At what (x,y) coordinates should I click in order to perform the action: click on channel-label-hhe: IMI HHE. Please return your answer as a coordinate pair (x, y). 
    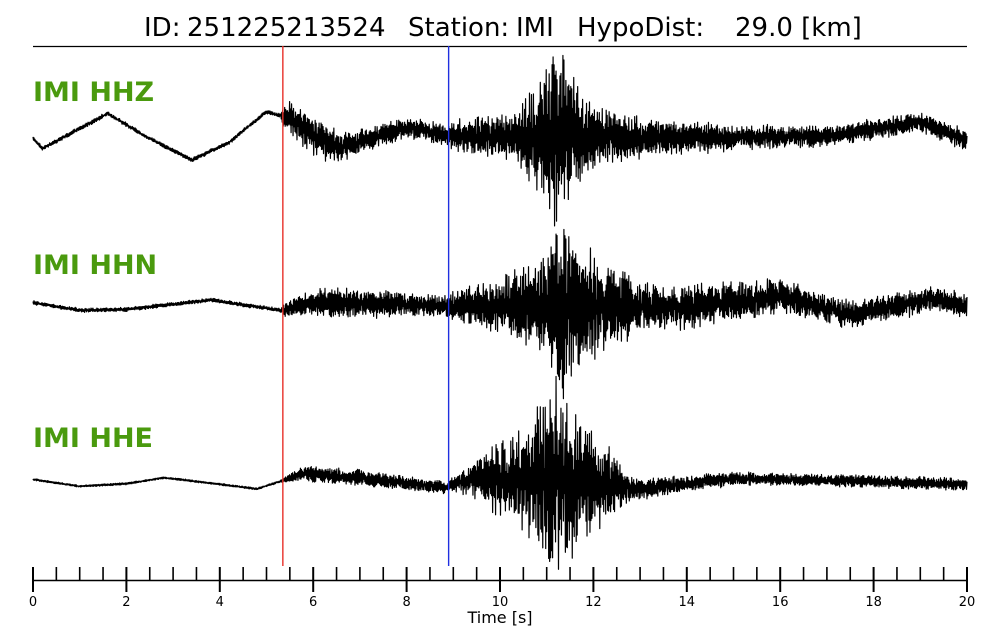
    Looking at the image, I should click on (93, 438).